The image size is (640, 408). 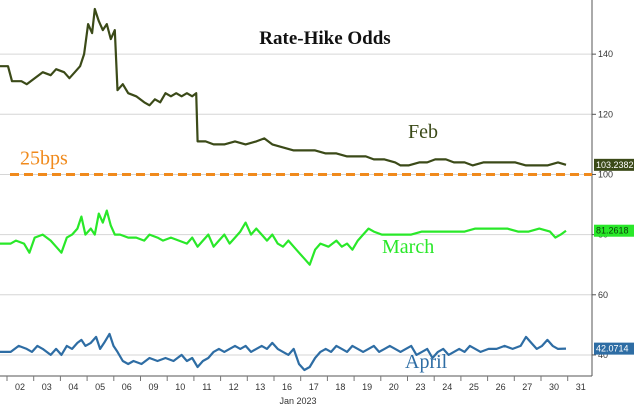 I want to click on x-tick-label-25: 25, so click(x=474, y=387).